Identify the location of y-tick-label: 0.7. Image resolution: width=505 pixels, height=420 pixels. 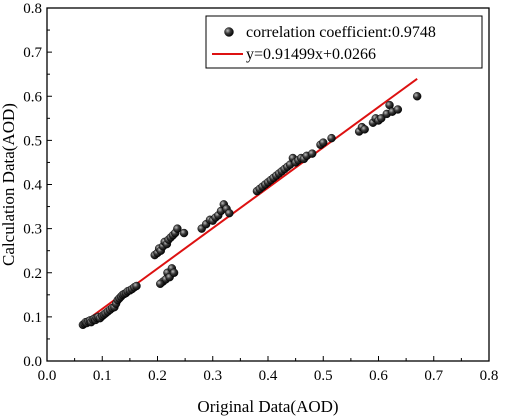
(32, 53).